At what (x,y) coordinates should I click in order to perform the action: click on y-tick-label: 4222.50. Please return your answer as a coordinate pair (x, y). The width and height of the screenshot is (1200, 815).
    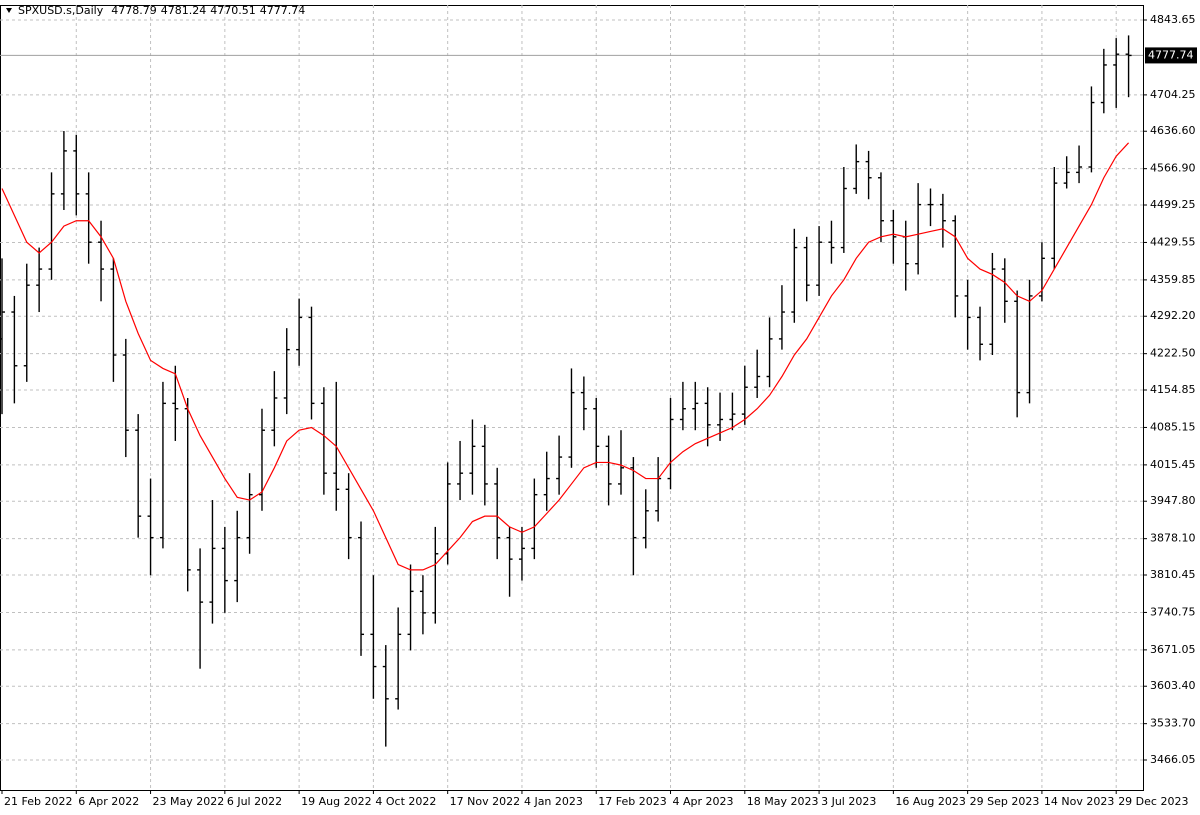
    Looking at the image, I should click on (1173, 353).